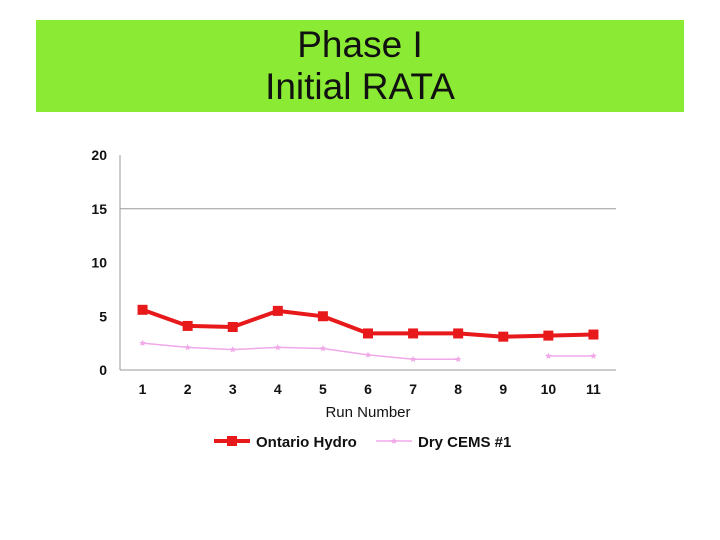 Image resolution: width=720 pixels, height=540 pixels. What do you see at coordinates (306, 442) in the screenshot?
I see `legend-label: Ontario Hydro` at bounding box center [306, 442].